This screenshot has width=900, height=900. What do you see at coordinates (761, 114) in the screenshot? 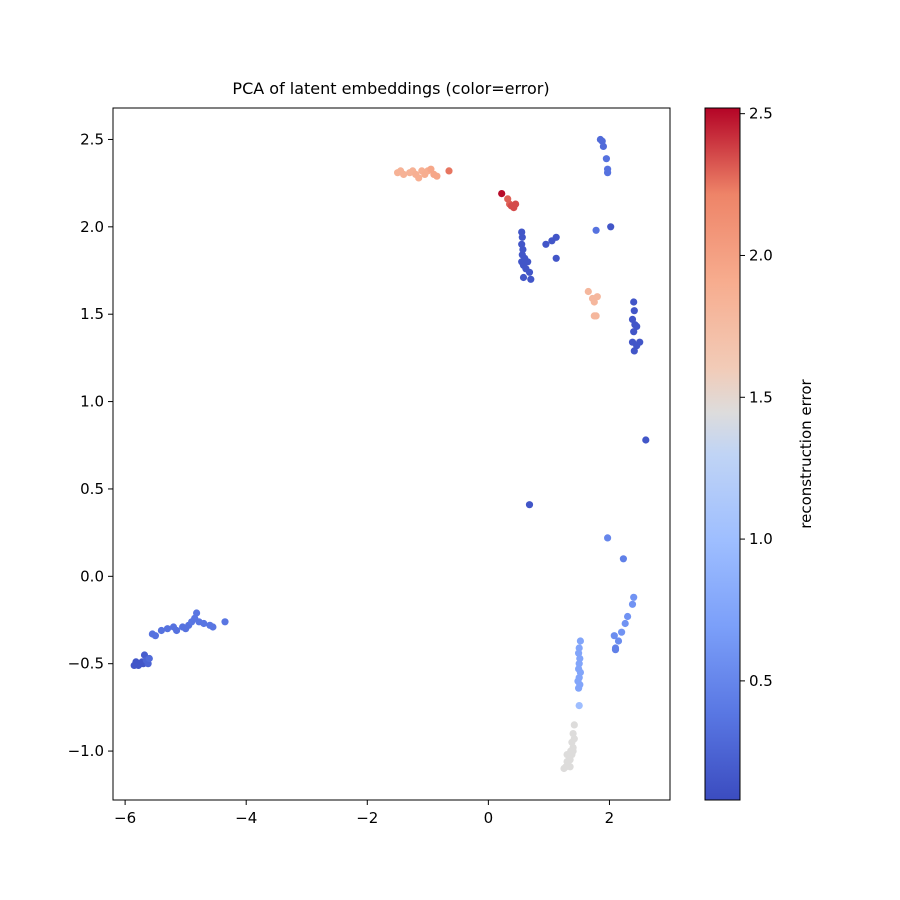
I see `colorbar-tick-label: 2.5` at bounding box center [761, 114].